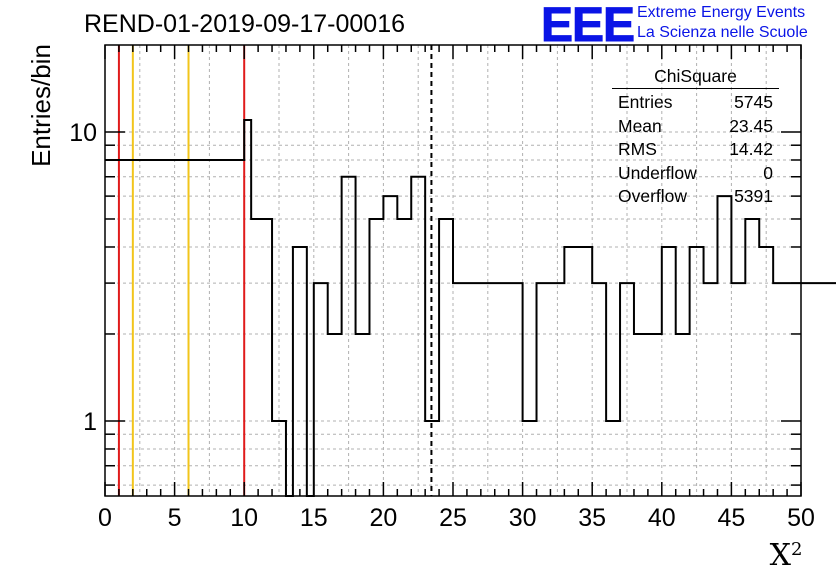 This screenshot has height=572, width=836. What do you see at coordinates (645, 103) in the screenshot?
I see `stats-label: Entries` at bounding box center [645, 103].